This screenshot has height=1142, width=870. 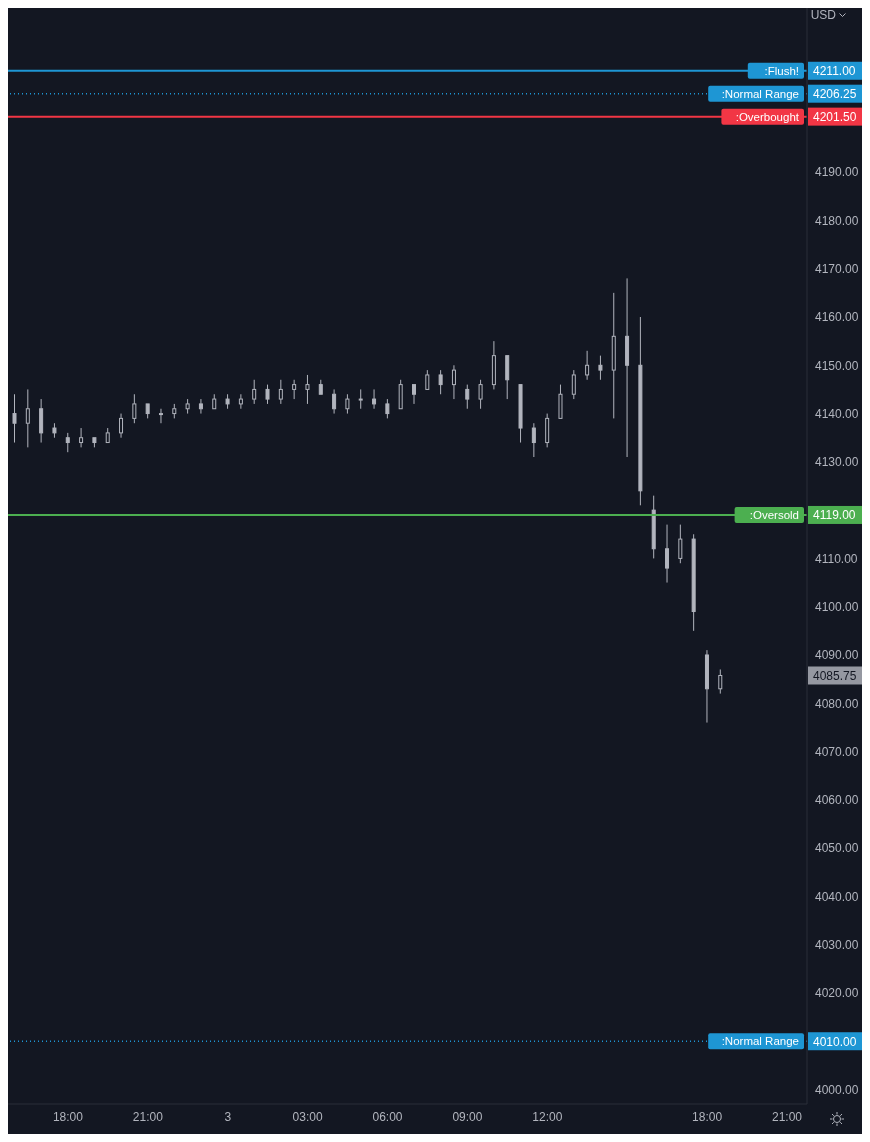 What do you see at coordinates (547, 1116) in the screenshot?
I see `x-tick-label: 12:00` at bounding box center [547, 1116].